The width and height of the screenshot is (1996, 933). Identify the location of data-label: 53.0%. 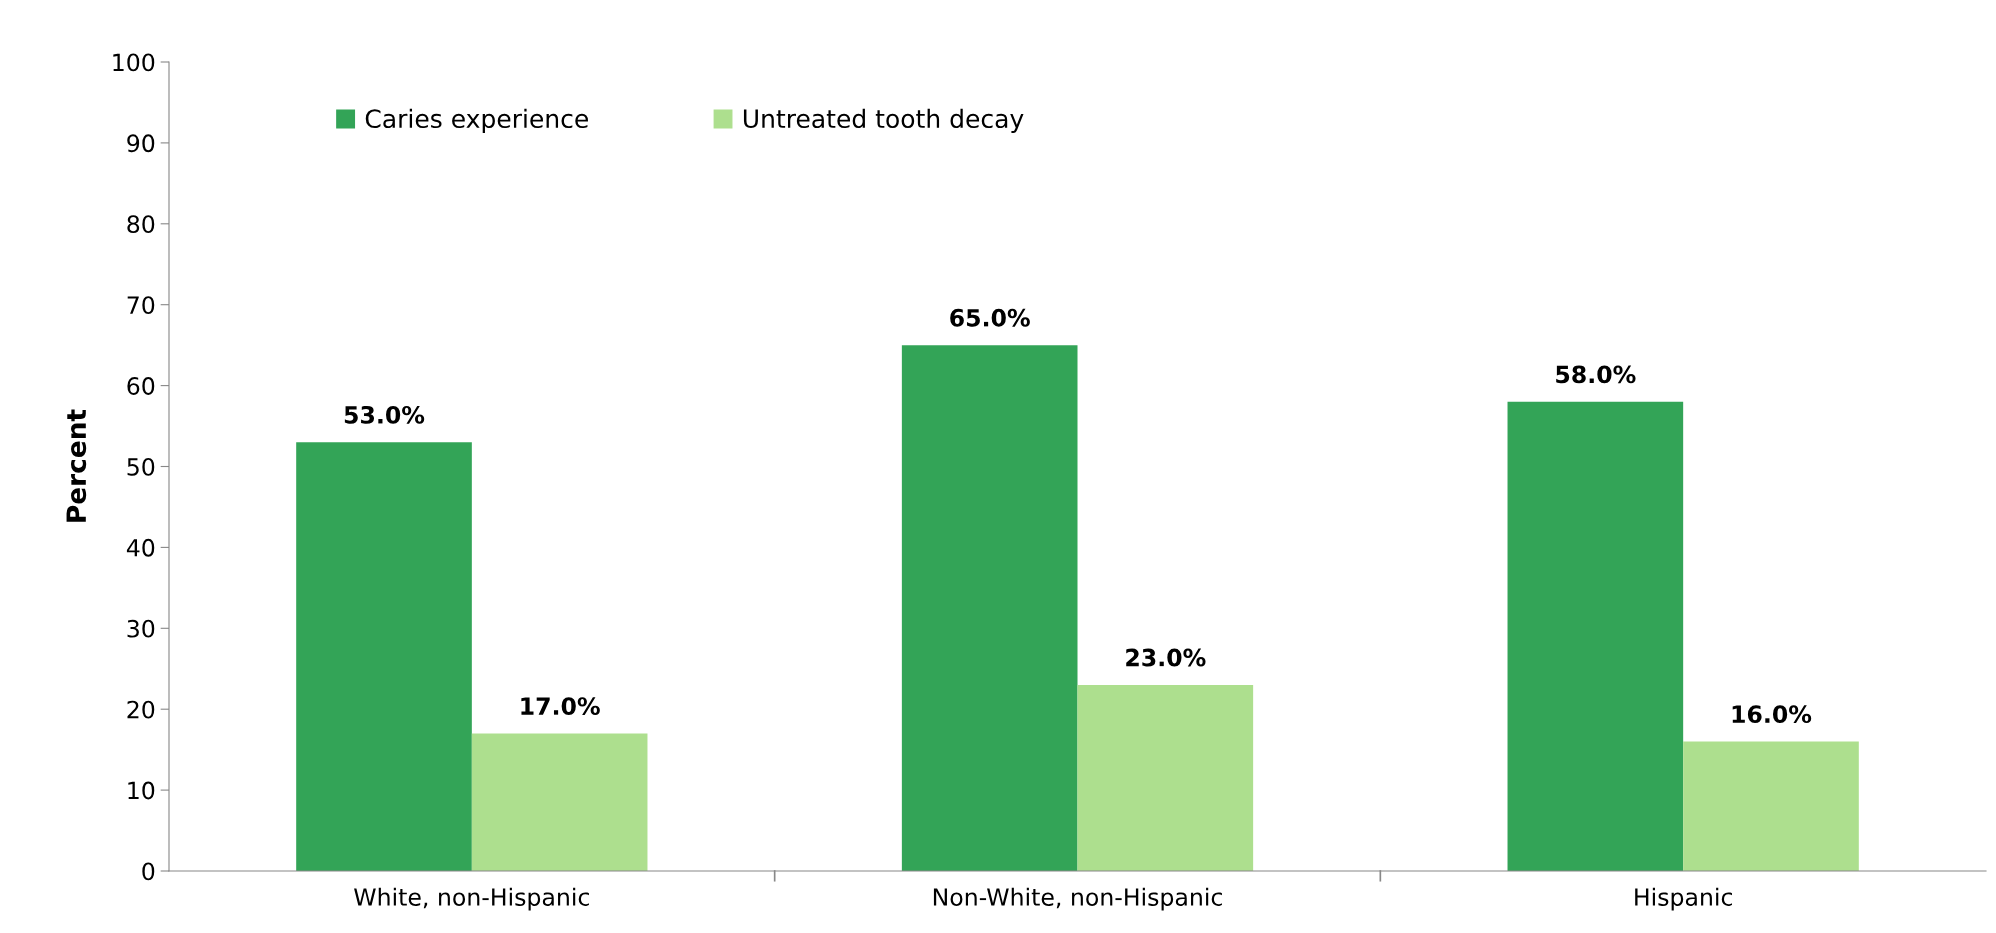
(384, 414).